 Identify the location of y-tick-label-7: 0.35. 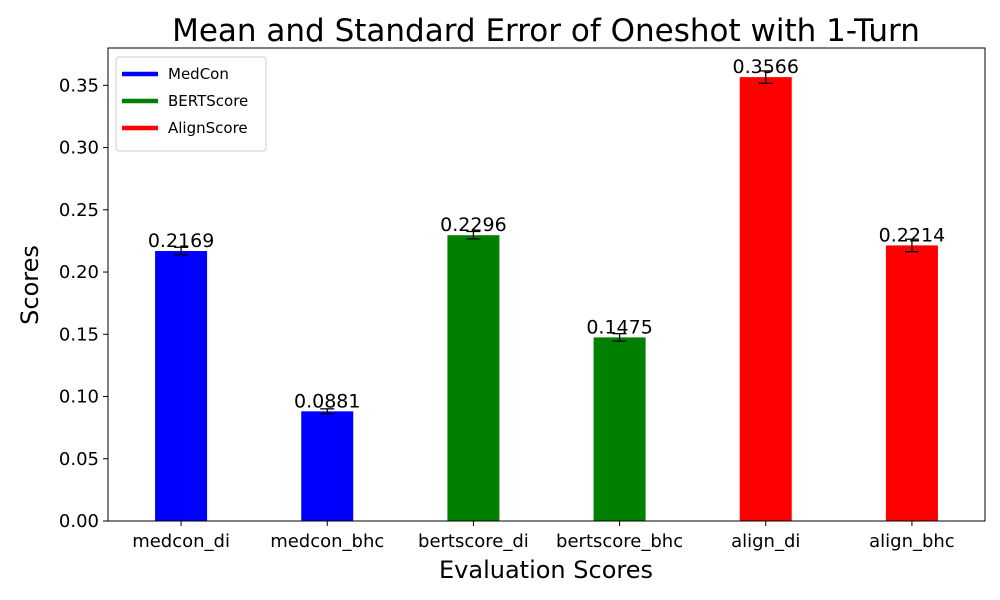
(79, 85).